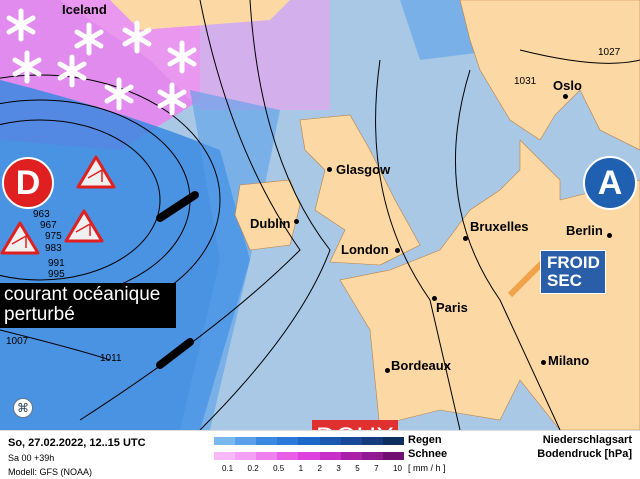 The image size is (640, 479). I want to click on isobar-label: 1031, so click(525, 81).